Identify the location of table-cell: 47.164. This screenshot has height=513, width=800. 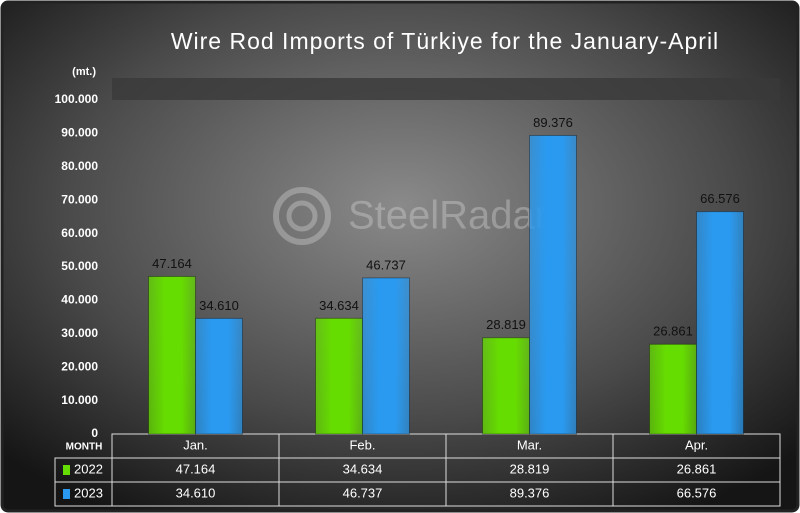
(196, 468).